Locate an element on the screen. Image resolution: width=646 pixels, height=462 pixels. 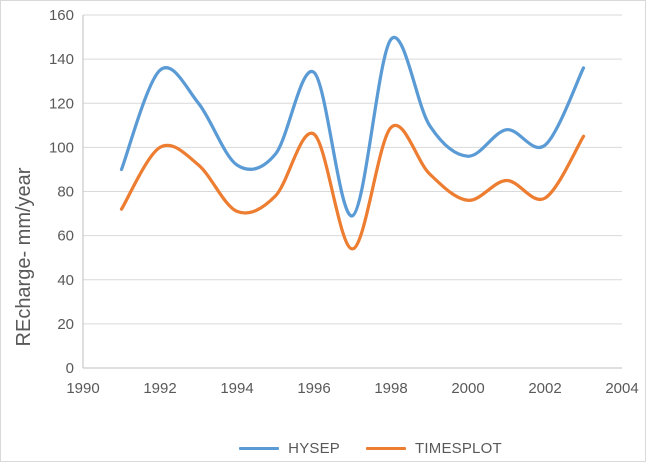
legend-line-sample-timesplot is located at coordinates (386, 448).